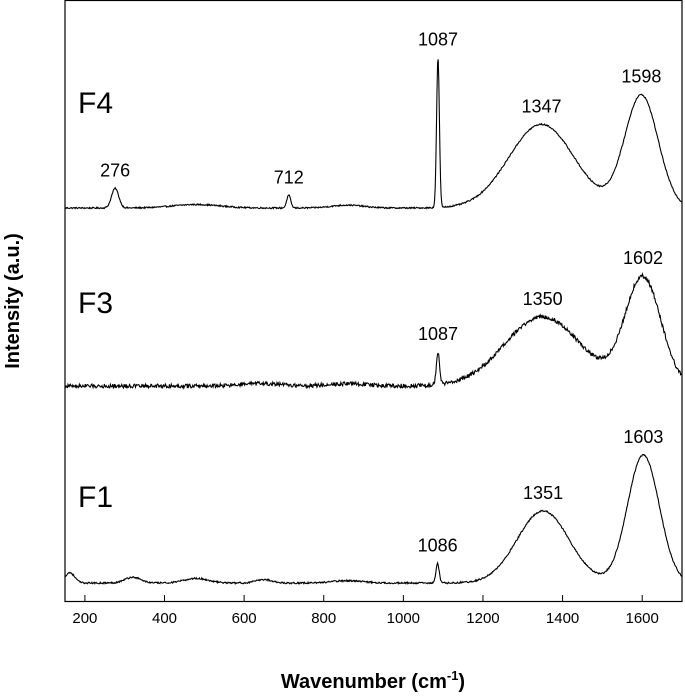  Describe the element at coordinates (541, 106) in the screenshot. I see `peak-label: 1347` at that location.